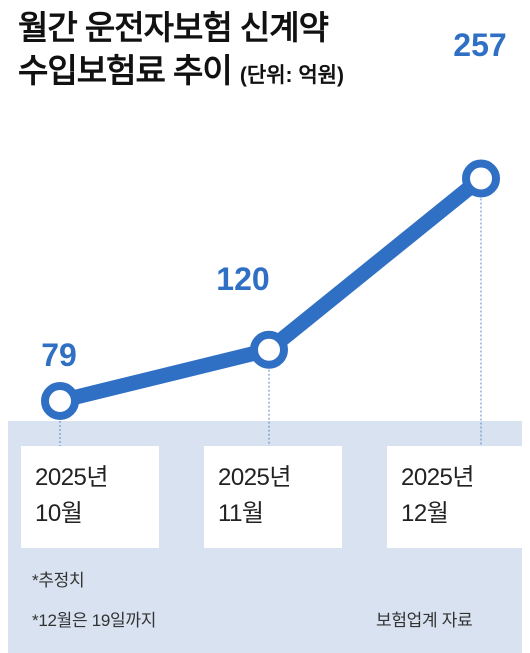 Image resolution: width=530 pixels, height=653 pixels. What do you see at coordinates (59, 355) in the screenshot?
I see `data-label-1: 79` at bounding box center [59, 355].